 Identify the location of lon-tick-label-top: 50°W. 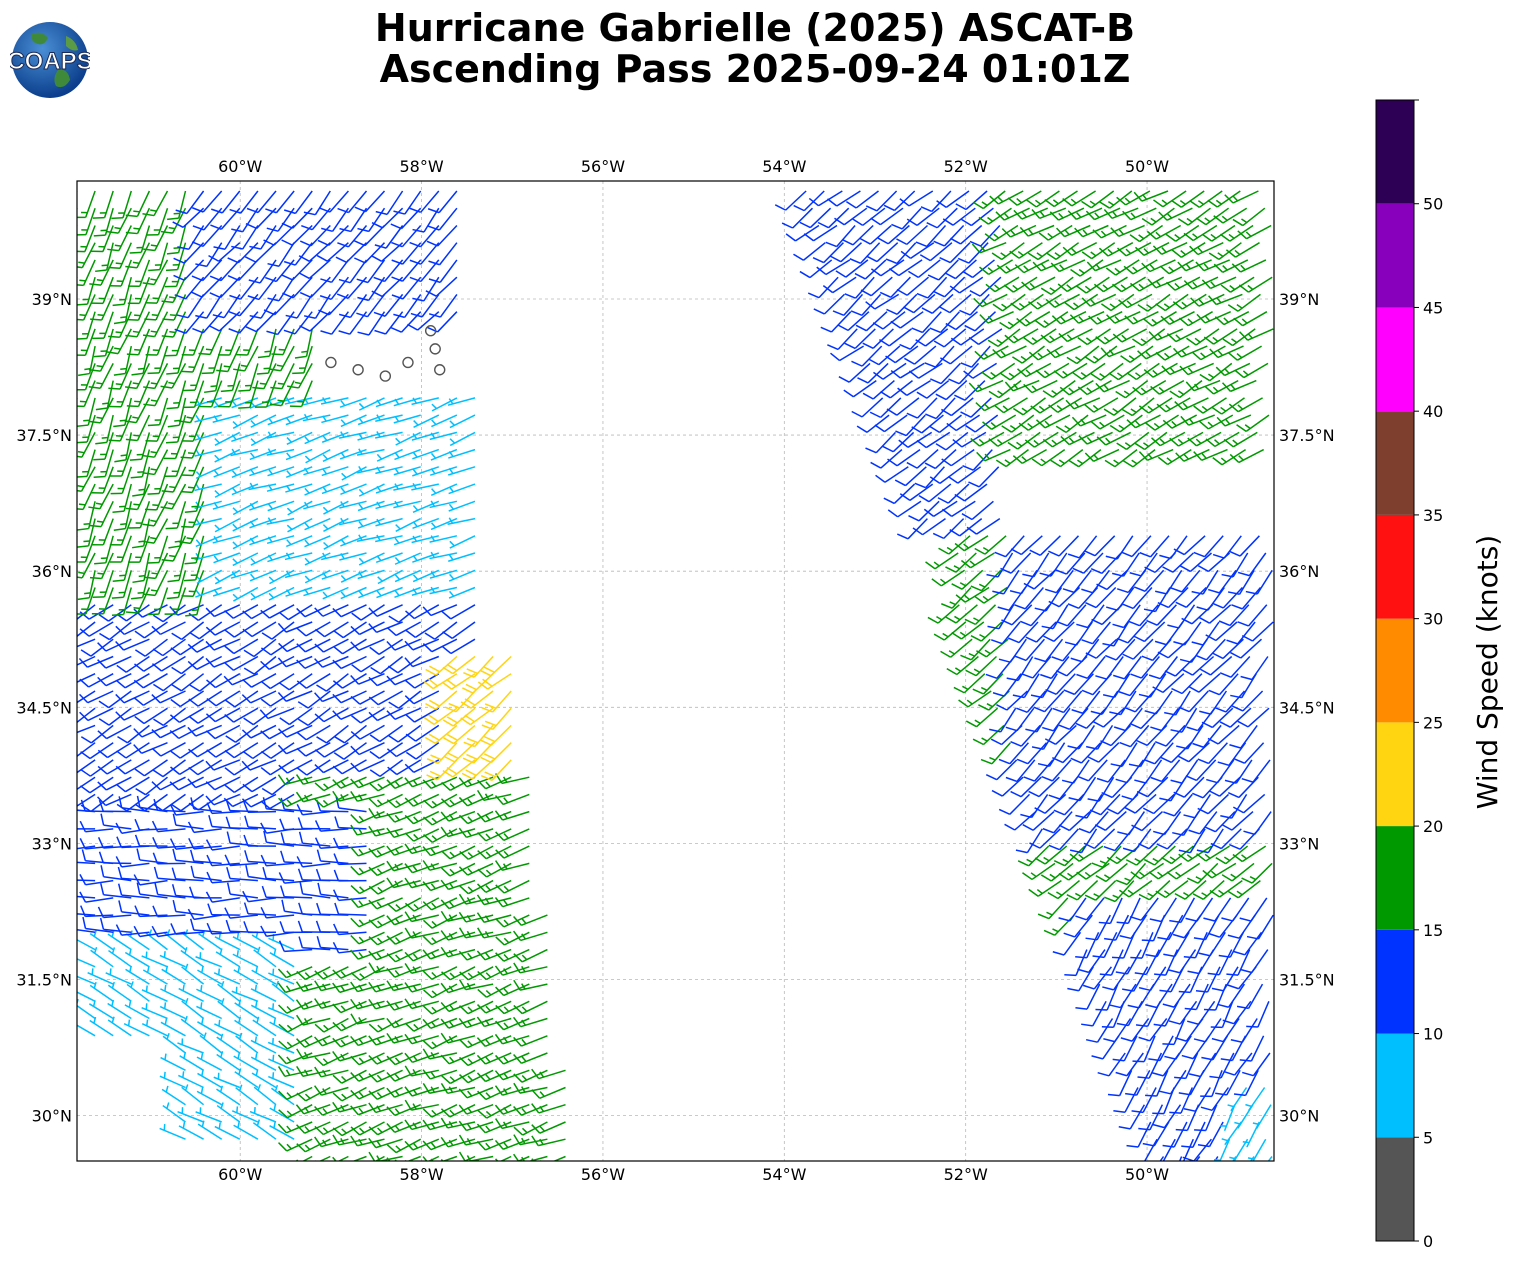
(1147, 166).